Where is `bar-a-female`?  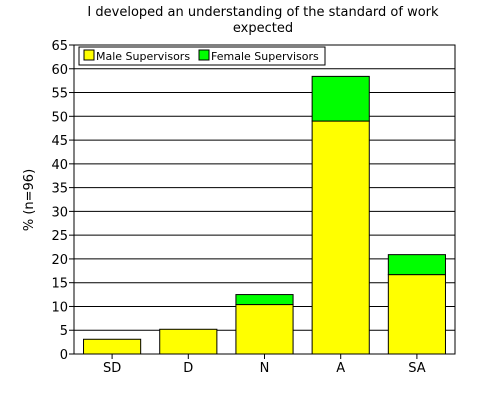
bar-a-female is located at coordinates (340, 98).